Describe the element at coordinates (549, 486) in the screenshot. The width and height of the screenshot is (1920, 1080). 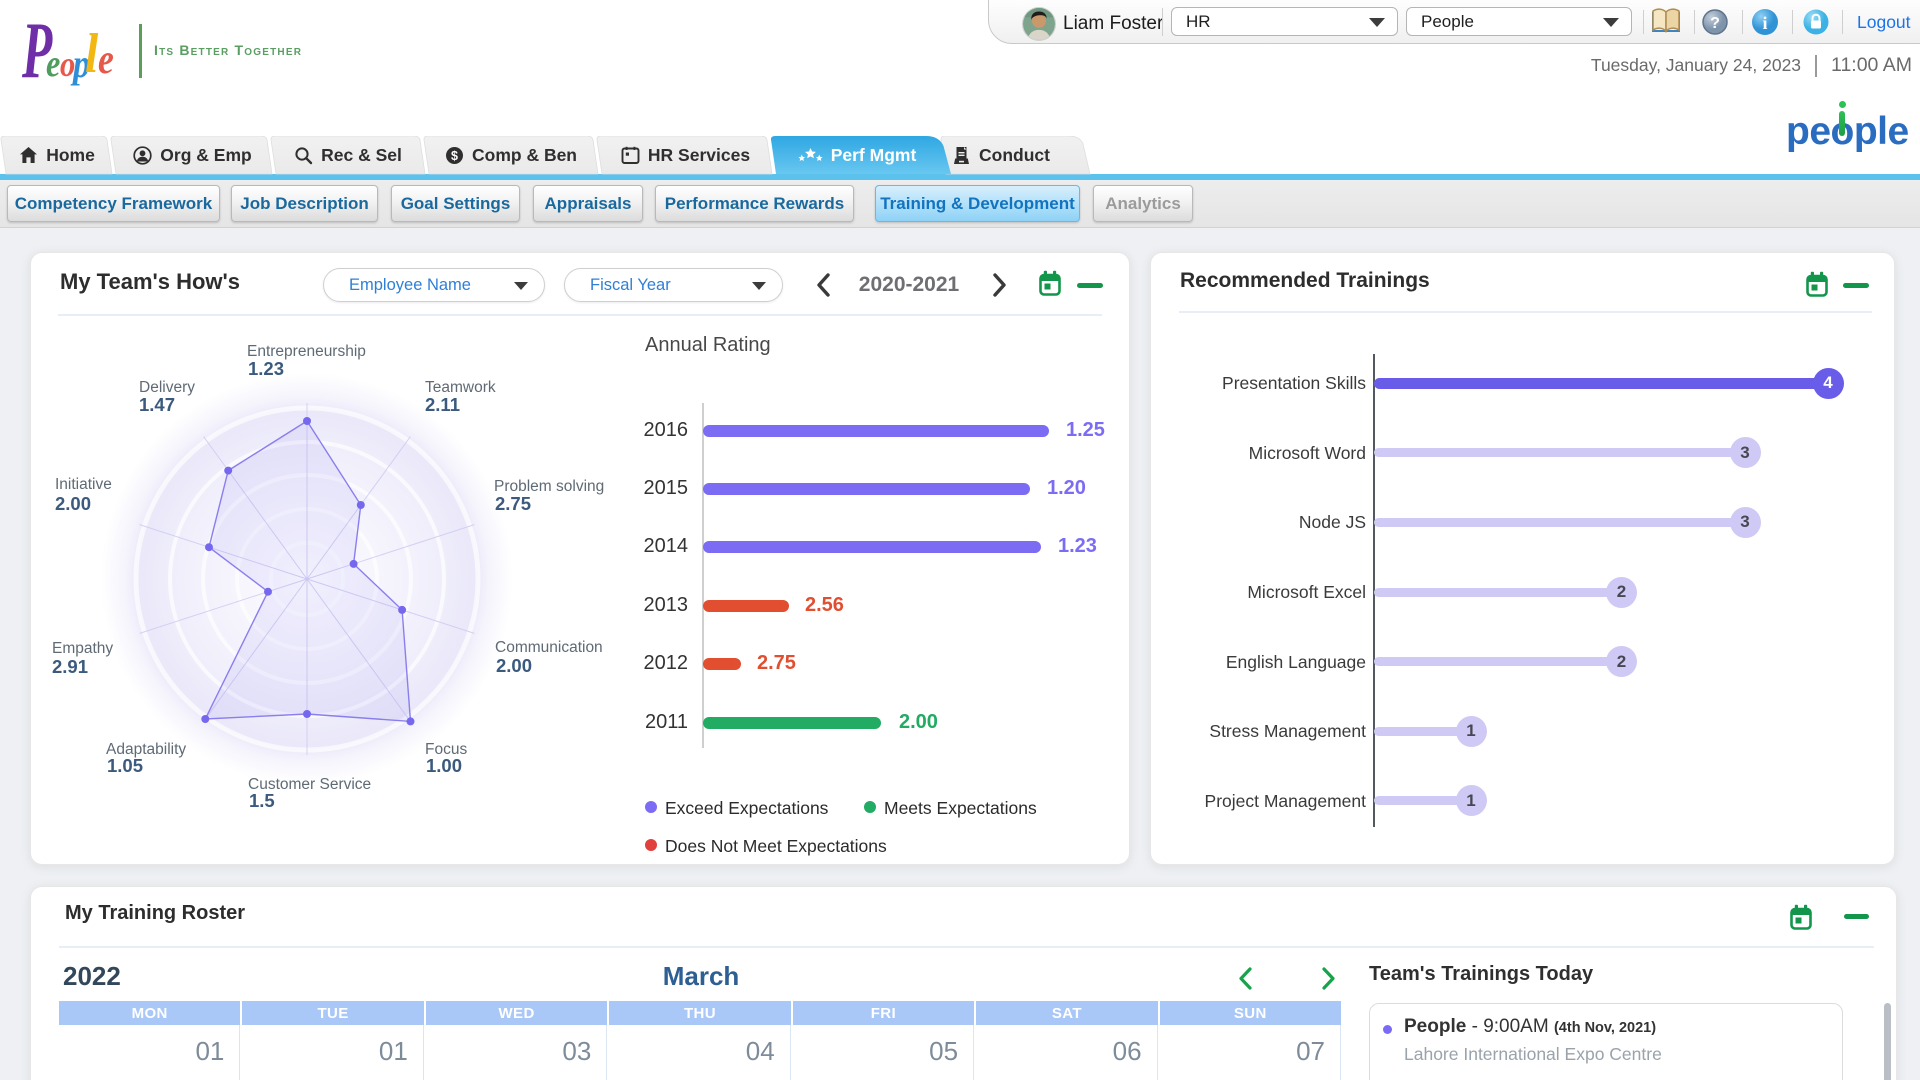
I see `svg-text: Problem solving` at that location.